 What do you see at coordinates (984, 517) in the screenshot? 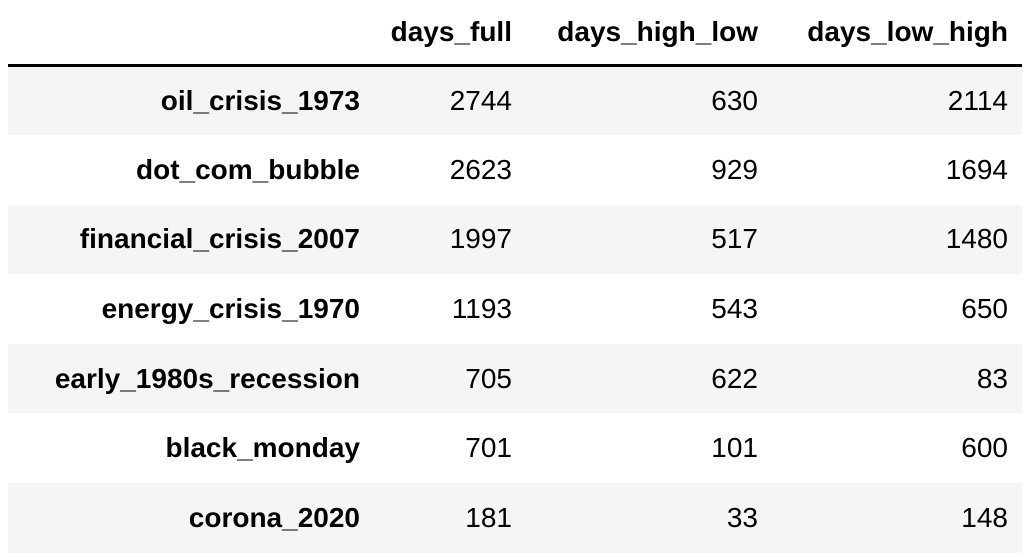
I see `cell-days-low-high: 148` at bounding box center [984, 517].